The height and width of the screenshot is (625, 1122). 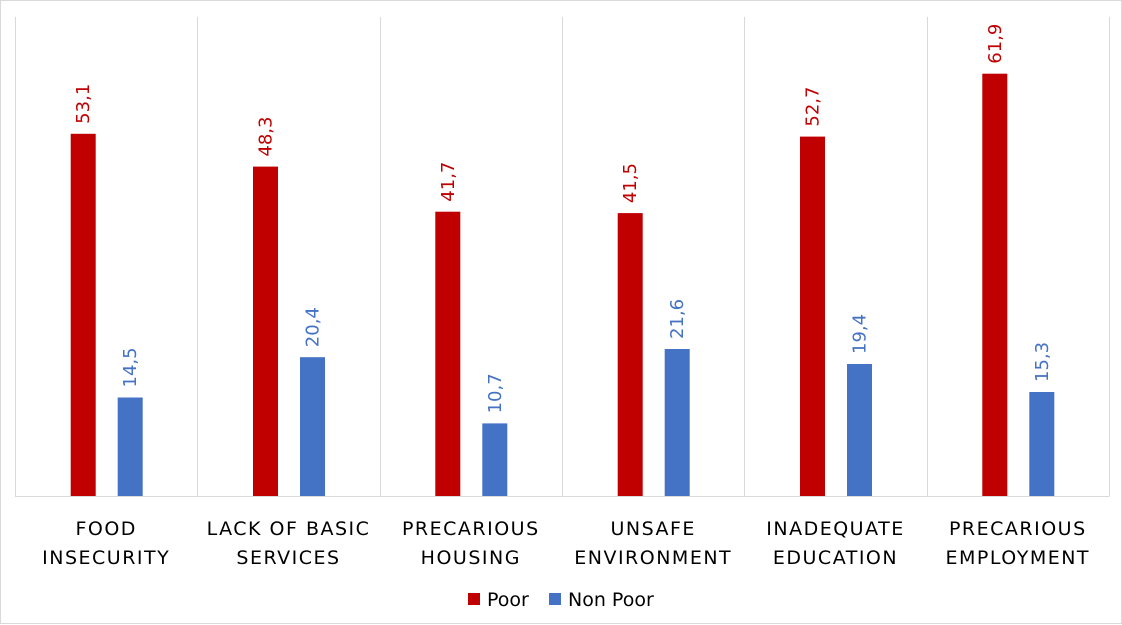 What do you see at coordinates (652, 529) in the screenshot?
I see `category-label: UNSAFE` at bounding box center [652, 529].